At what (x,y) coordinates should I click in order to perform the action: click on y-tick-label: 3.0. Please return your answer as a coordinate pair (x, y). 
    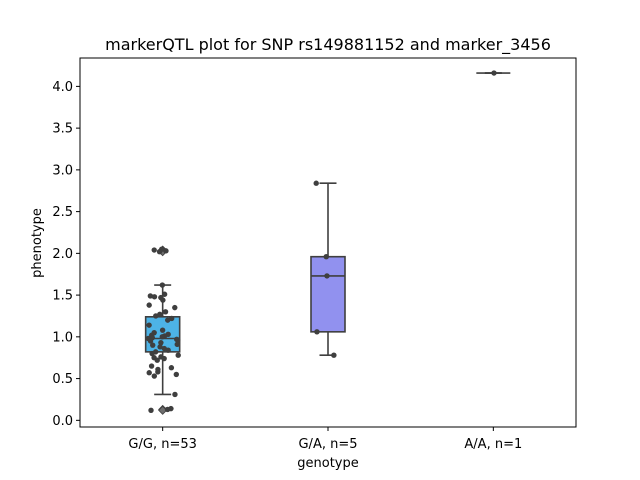
    Looking at the image, I should click on (62, 170).